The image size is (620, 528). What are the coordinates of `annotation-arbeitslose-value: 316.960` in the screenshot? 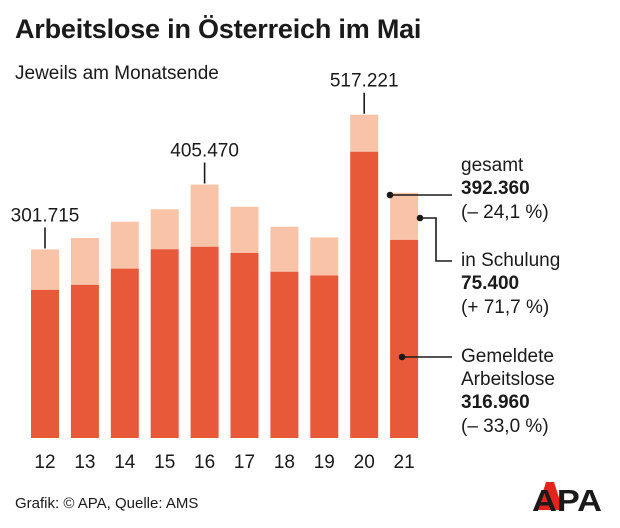 It's located at (495, 402).